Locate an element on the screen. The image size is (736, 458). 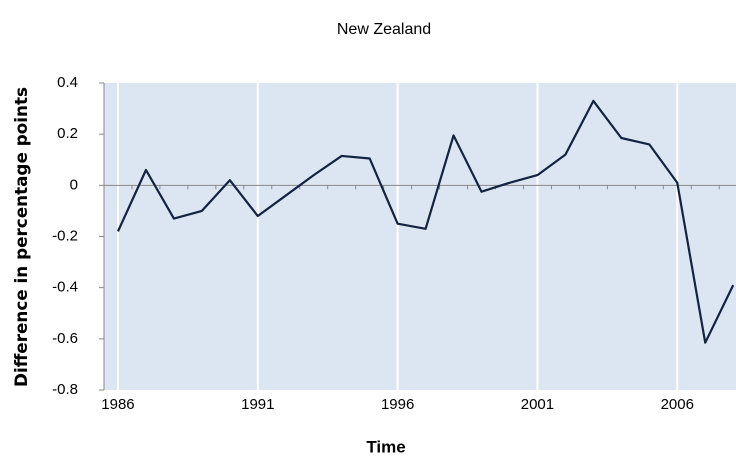
y-tick-label: 0.4 is located at coordinates (67, 82).